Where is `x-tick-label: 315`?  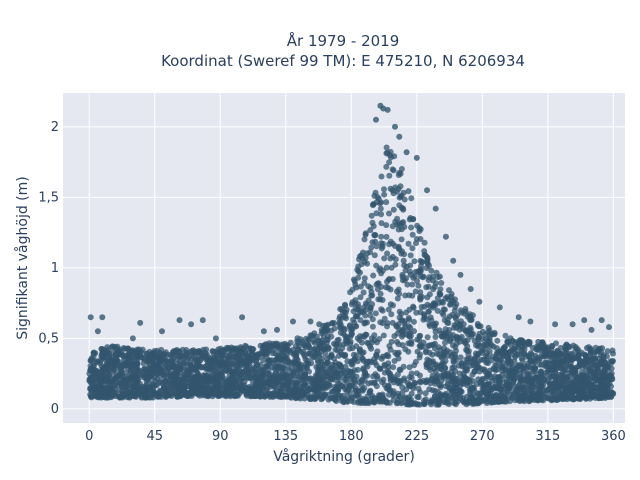 x-tick-label: 315 is located at coordinates (547, 436).